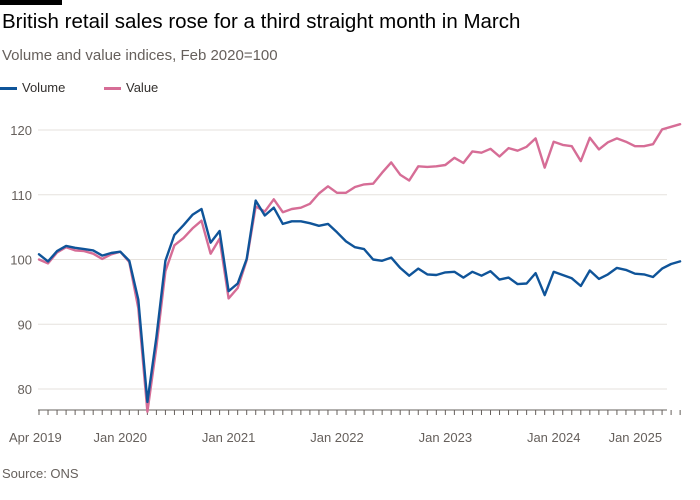  What do you see at coordinates (554, 437) in the screenshot?
I see `x-tick-label: Jan 2024` at bounding box center [554, 437].